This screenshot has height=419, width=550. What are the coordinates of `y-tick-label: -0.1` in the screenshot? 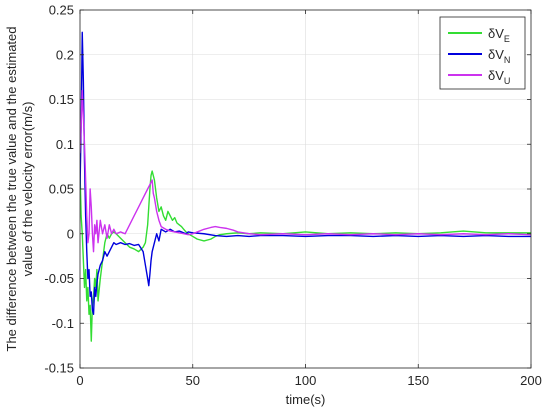 It's located at (63, 323).